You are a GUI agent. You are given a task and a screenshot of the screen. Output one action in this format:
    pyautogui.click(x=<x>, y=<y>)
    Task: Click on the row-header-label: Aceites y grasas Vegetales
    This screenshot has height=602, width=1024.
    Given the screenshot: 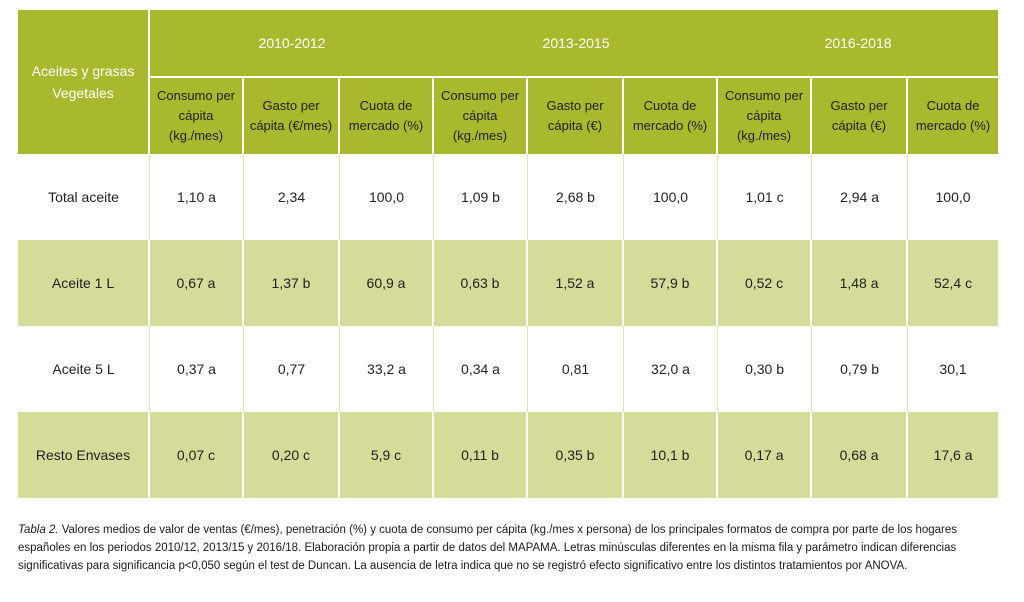 What is the action you would take?
    pyautogui.click(x=84, y=82)
    